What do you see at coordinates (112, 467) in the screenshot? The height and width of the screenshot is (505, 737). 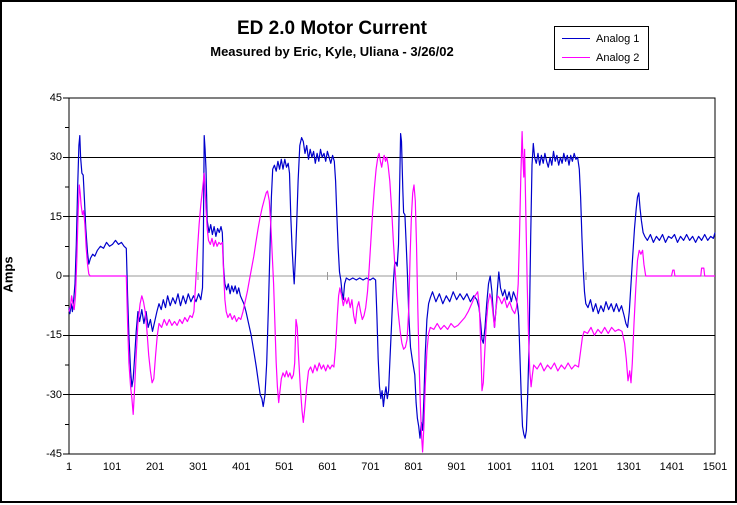 I see `x-tick-label-101: 101` at bounding box center [112, 467].